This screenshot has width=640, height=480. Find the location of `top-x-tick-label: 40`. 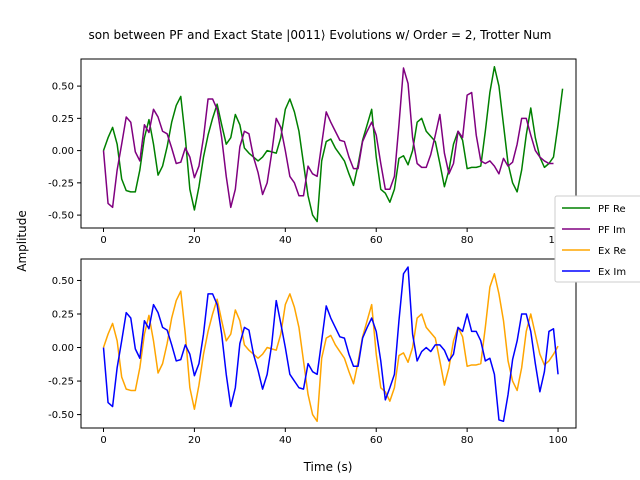

top-x-tick-label: 40 is located at coordinates (285, 240).